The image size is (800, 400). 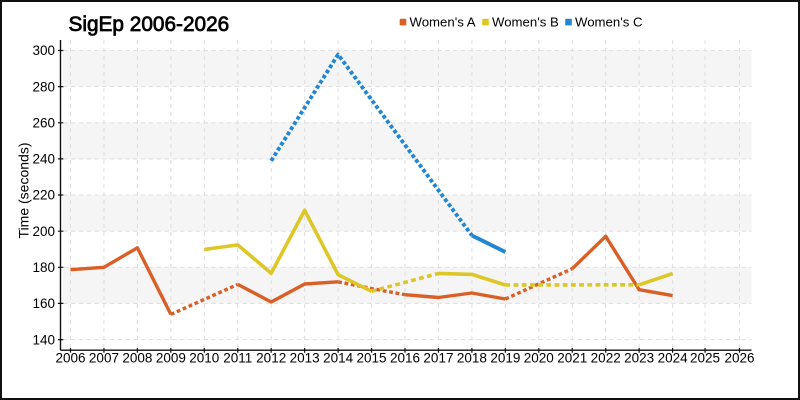 What do you see at coordinates (43, 159) in the screenshot?
I see `svg-text: 240` at bounding box center [43, 159].